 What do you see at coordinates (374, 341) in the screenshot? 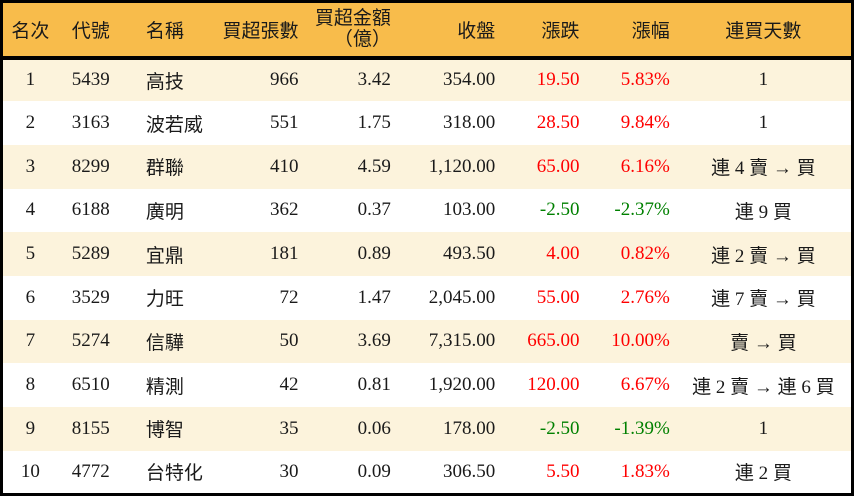
I see `cell-amount: 3.69` at bounding box center [374, 341].